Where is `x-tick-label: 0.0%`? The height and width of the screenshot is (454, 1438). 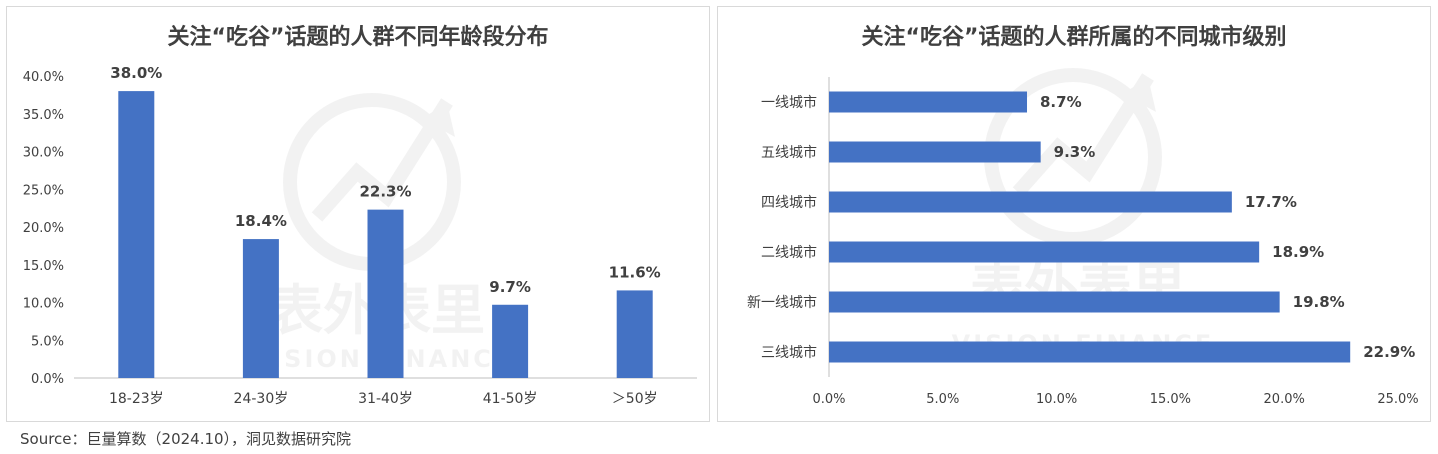
x-tick-label: 0.0% is located at coordinates (828, 399).